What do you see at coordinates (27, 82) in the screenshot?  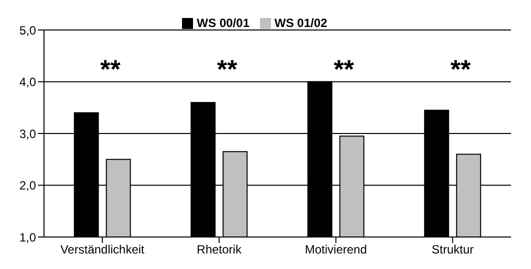 I see `y-tick-label: 4,0` at bounding box center [27, 82].